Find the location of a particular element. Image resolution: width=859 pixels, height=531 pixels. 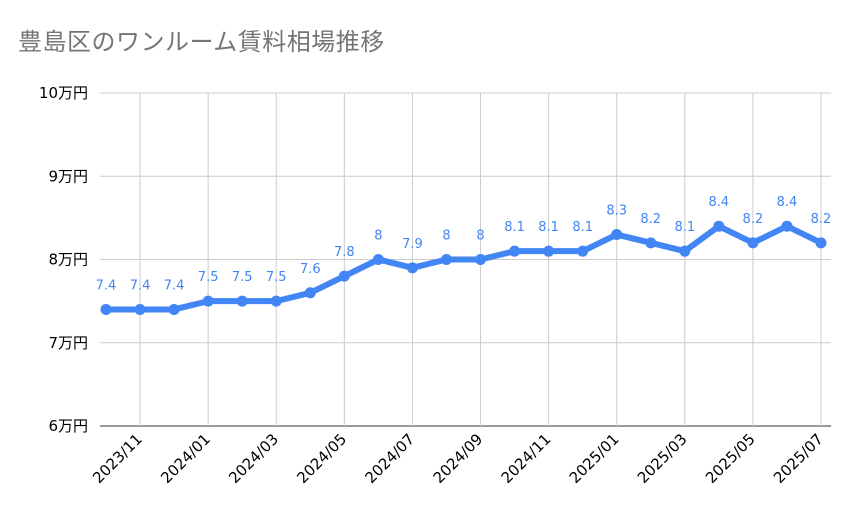

data-label: 8.3 is located at coordinates (616, 211).